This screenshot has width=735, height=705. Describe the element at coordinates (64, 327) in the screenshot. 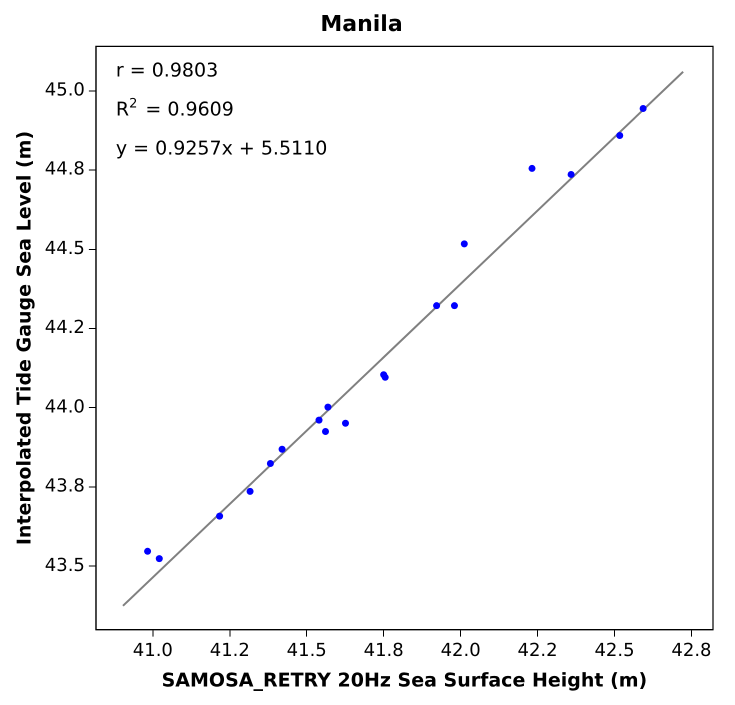

I see `y-tick-label: 44.2` at that location.